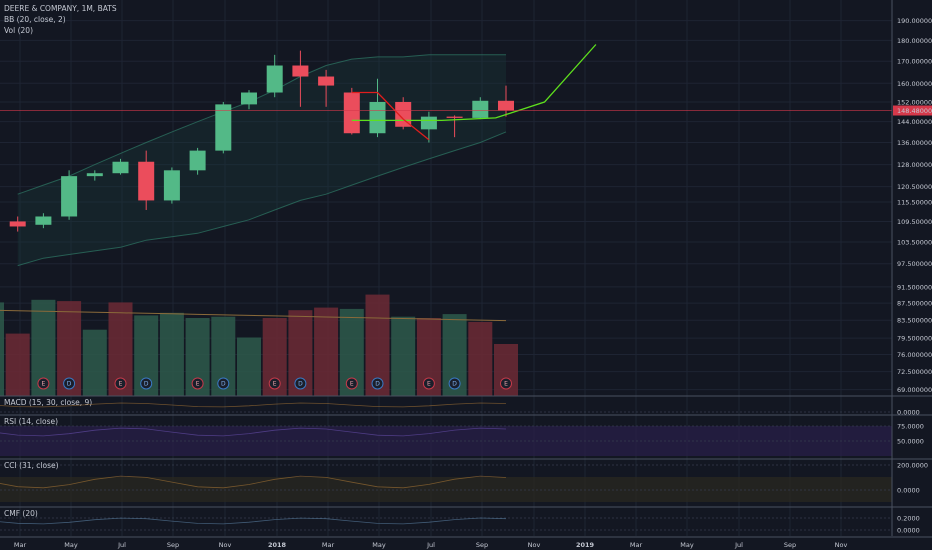  What do you see at coordinates (48, 402) in the screenshot?
I see `indicator-label: MACD (15, 30, close, 9)` at bounding box center [48, 402].